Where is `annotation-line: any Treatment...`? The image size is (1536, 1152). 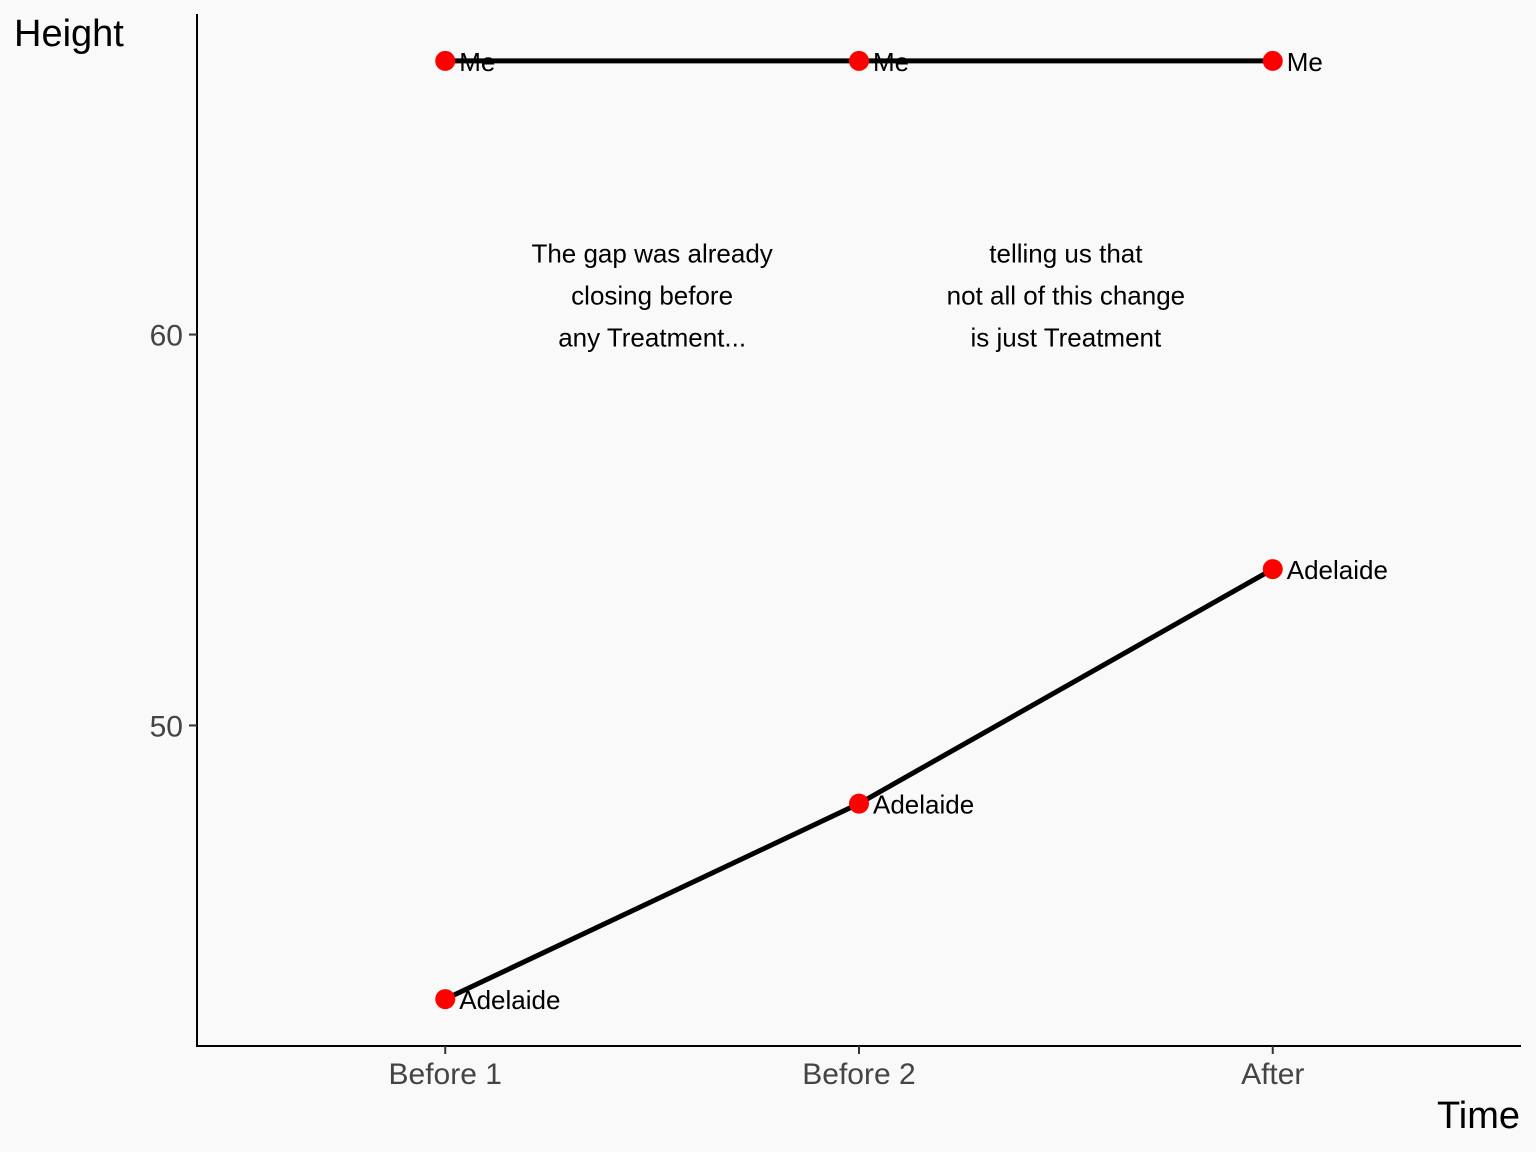 annotation-line: any Treatment... is located at coordinates (652, 337).